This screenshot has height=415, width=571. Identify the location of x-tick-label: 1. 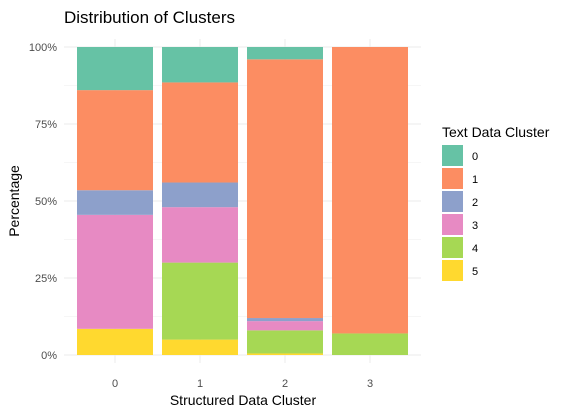
(200, 384).